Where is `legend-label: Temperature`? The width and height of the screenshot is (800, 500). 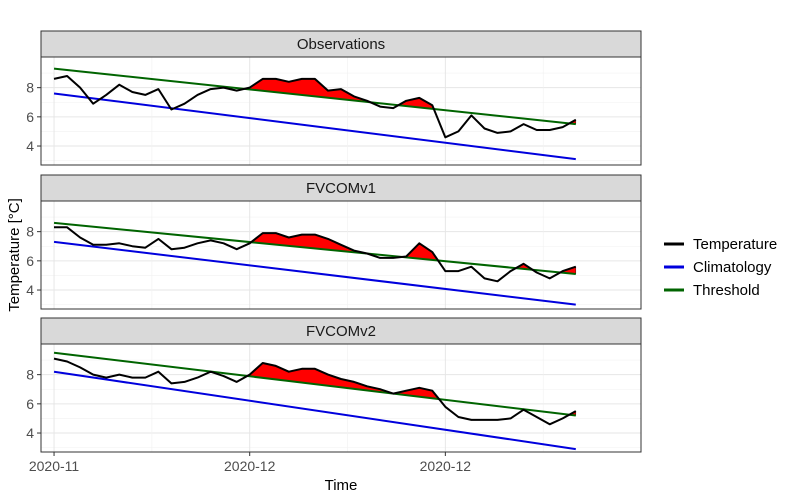 legend-label: Temperature is located at coordinates (735, 244).